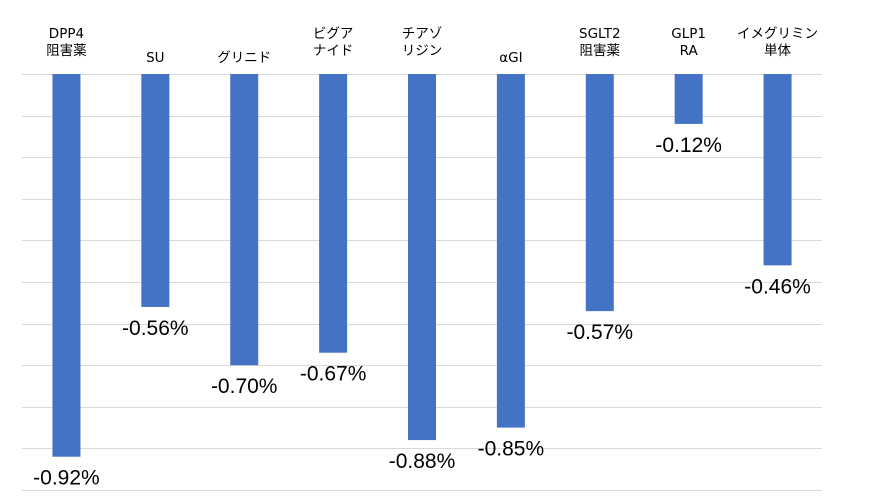  I want to click on data-label: -0.67%, so click(333, 374).